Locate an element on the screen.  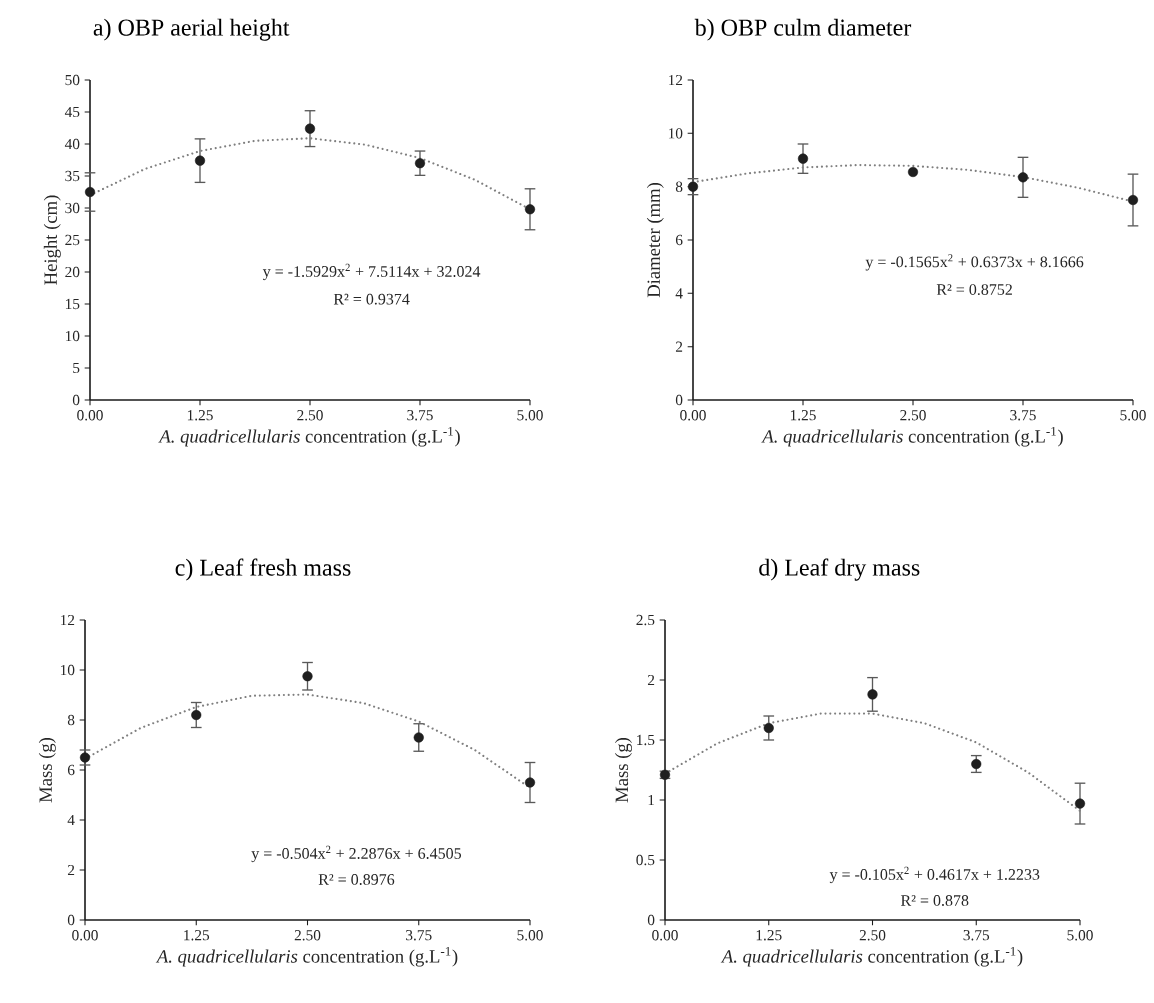
y-tick-label: 50 is located at coordinates (72, 80).